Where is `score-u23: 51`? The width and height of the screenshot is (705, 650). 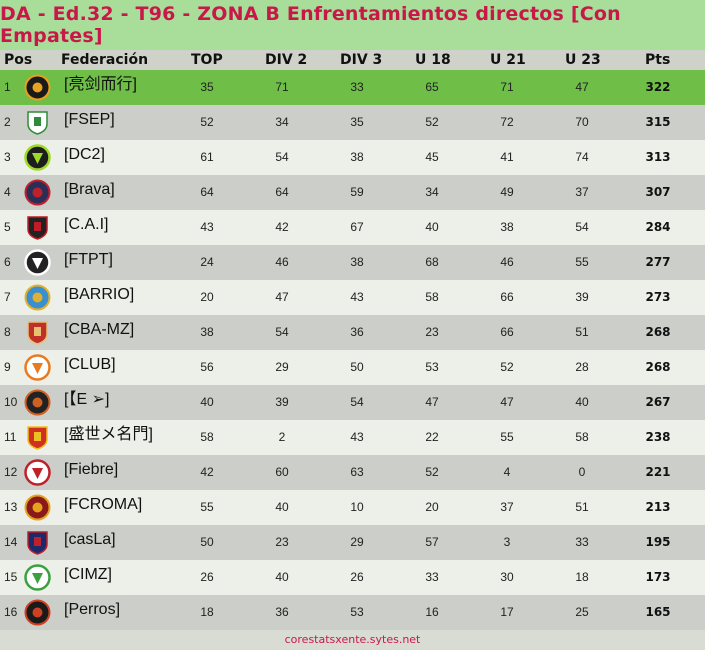
score-u23: 51 is located at coordinates (582, 507).